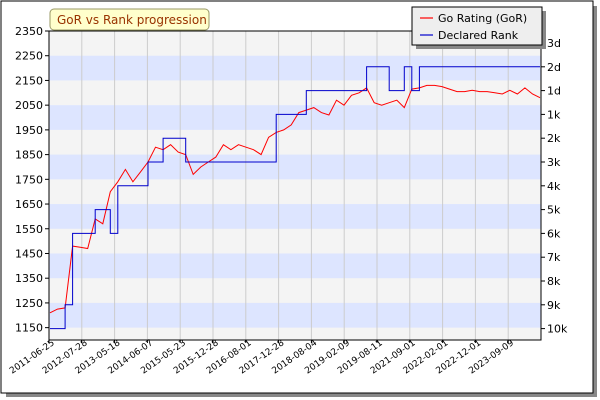 The width and height of the screenshot is (600, 400). I want to click on chart-title-text: GoR vs Rank progression, so click(132, 20).